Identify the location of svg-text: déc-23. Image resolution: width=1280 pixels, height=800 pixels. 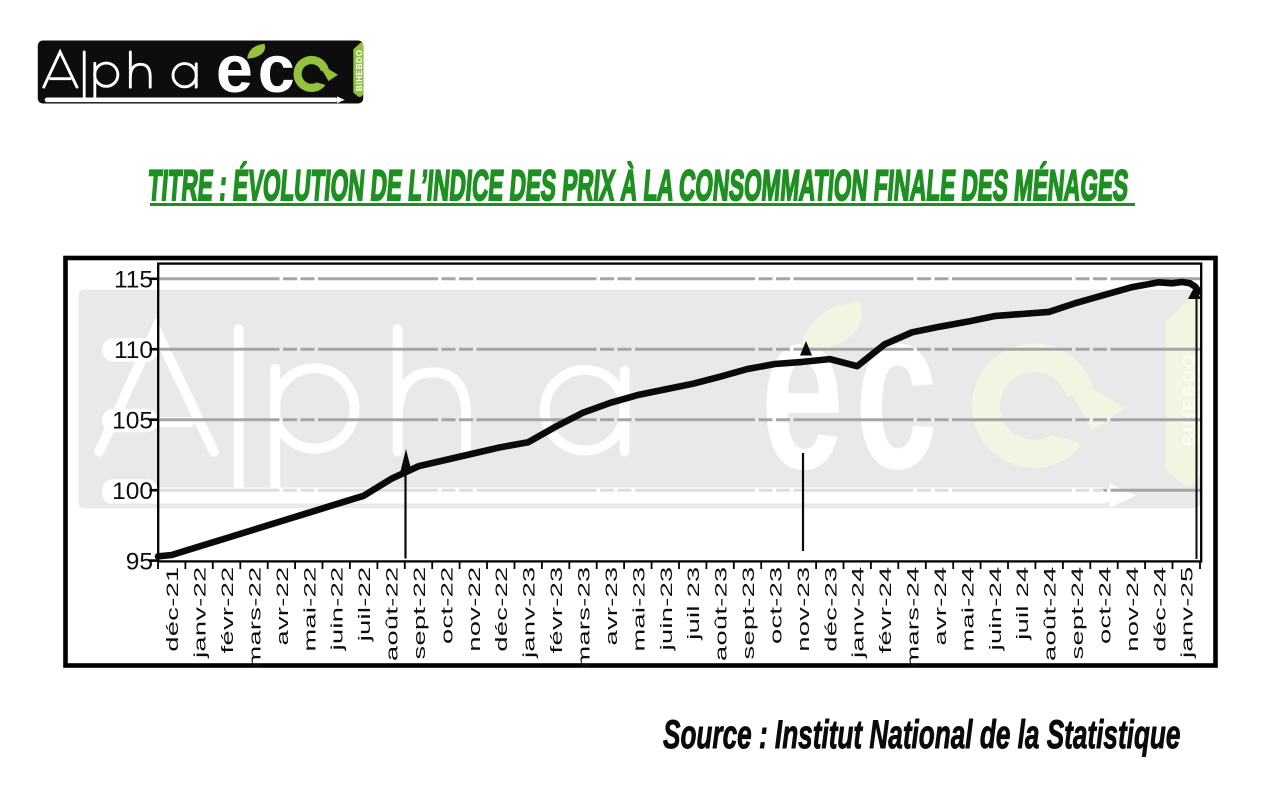
(830, 609).